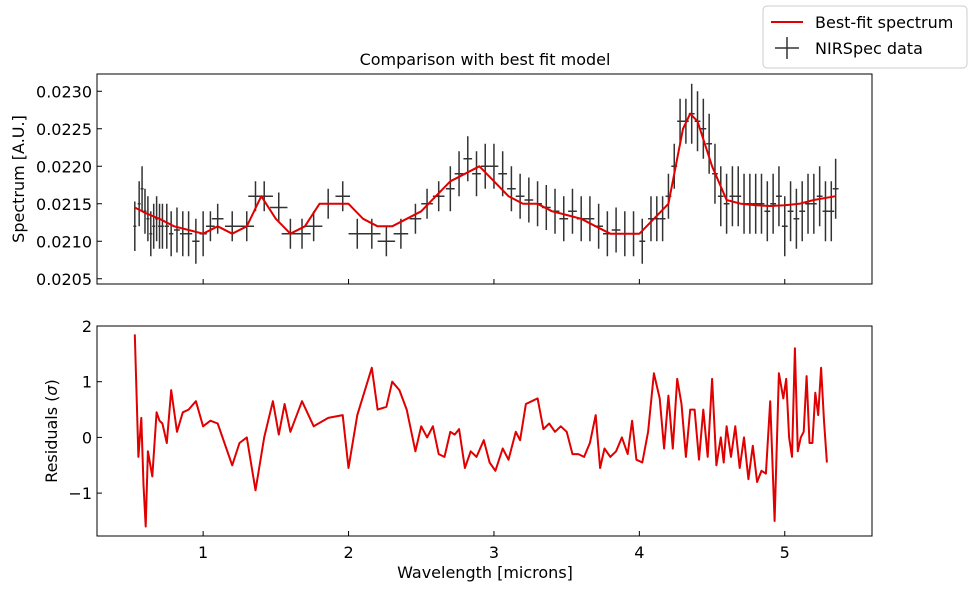  I want to click on spectrum-series-line, so click(485, 173).